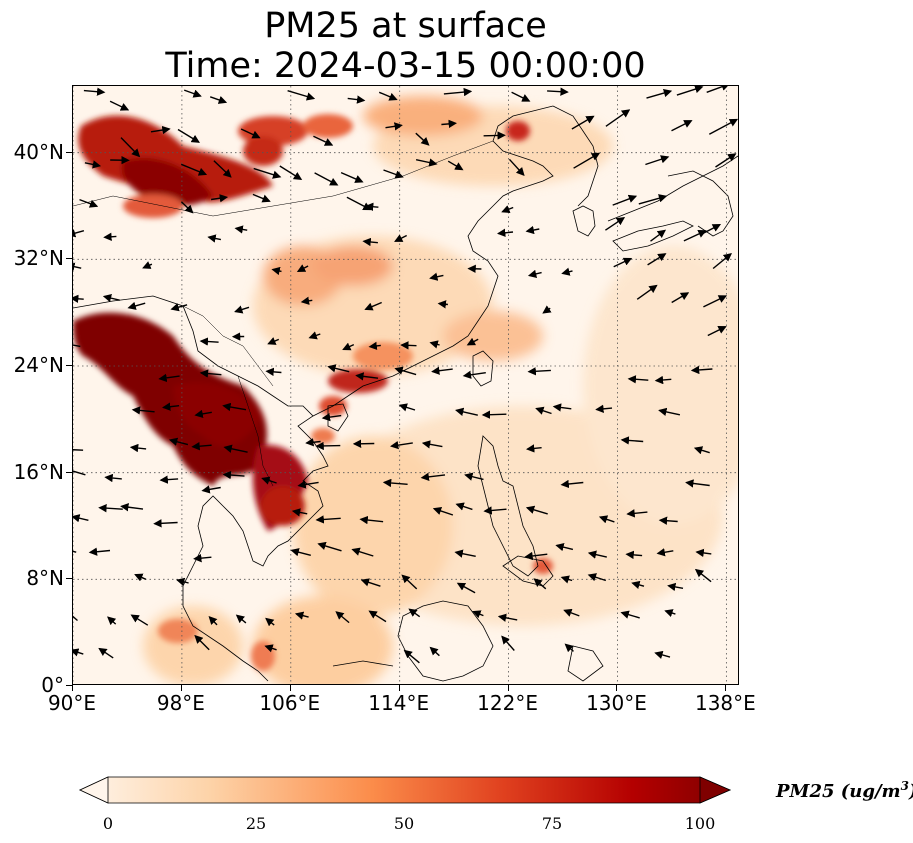 Image resolution: width=913 pixels, height=843 pixels. Describe the element at coordinates (108, 823) in the screenshot. I see `colorbar-tick-label: 0` at that location.